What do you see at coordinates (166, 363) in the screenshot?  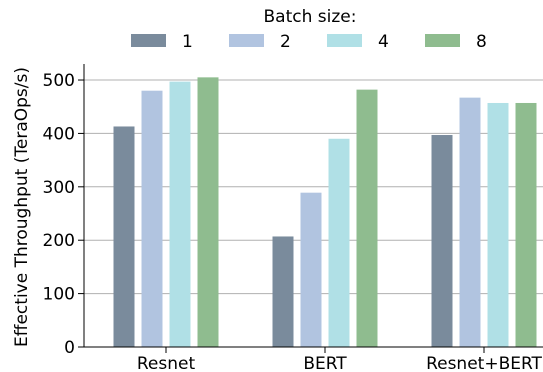 I see `x-tick-label: Resnet` at bounding box center [166, 363].